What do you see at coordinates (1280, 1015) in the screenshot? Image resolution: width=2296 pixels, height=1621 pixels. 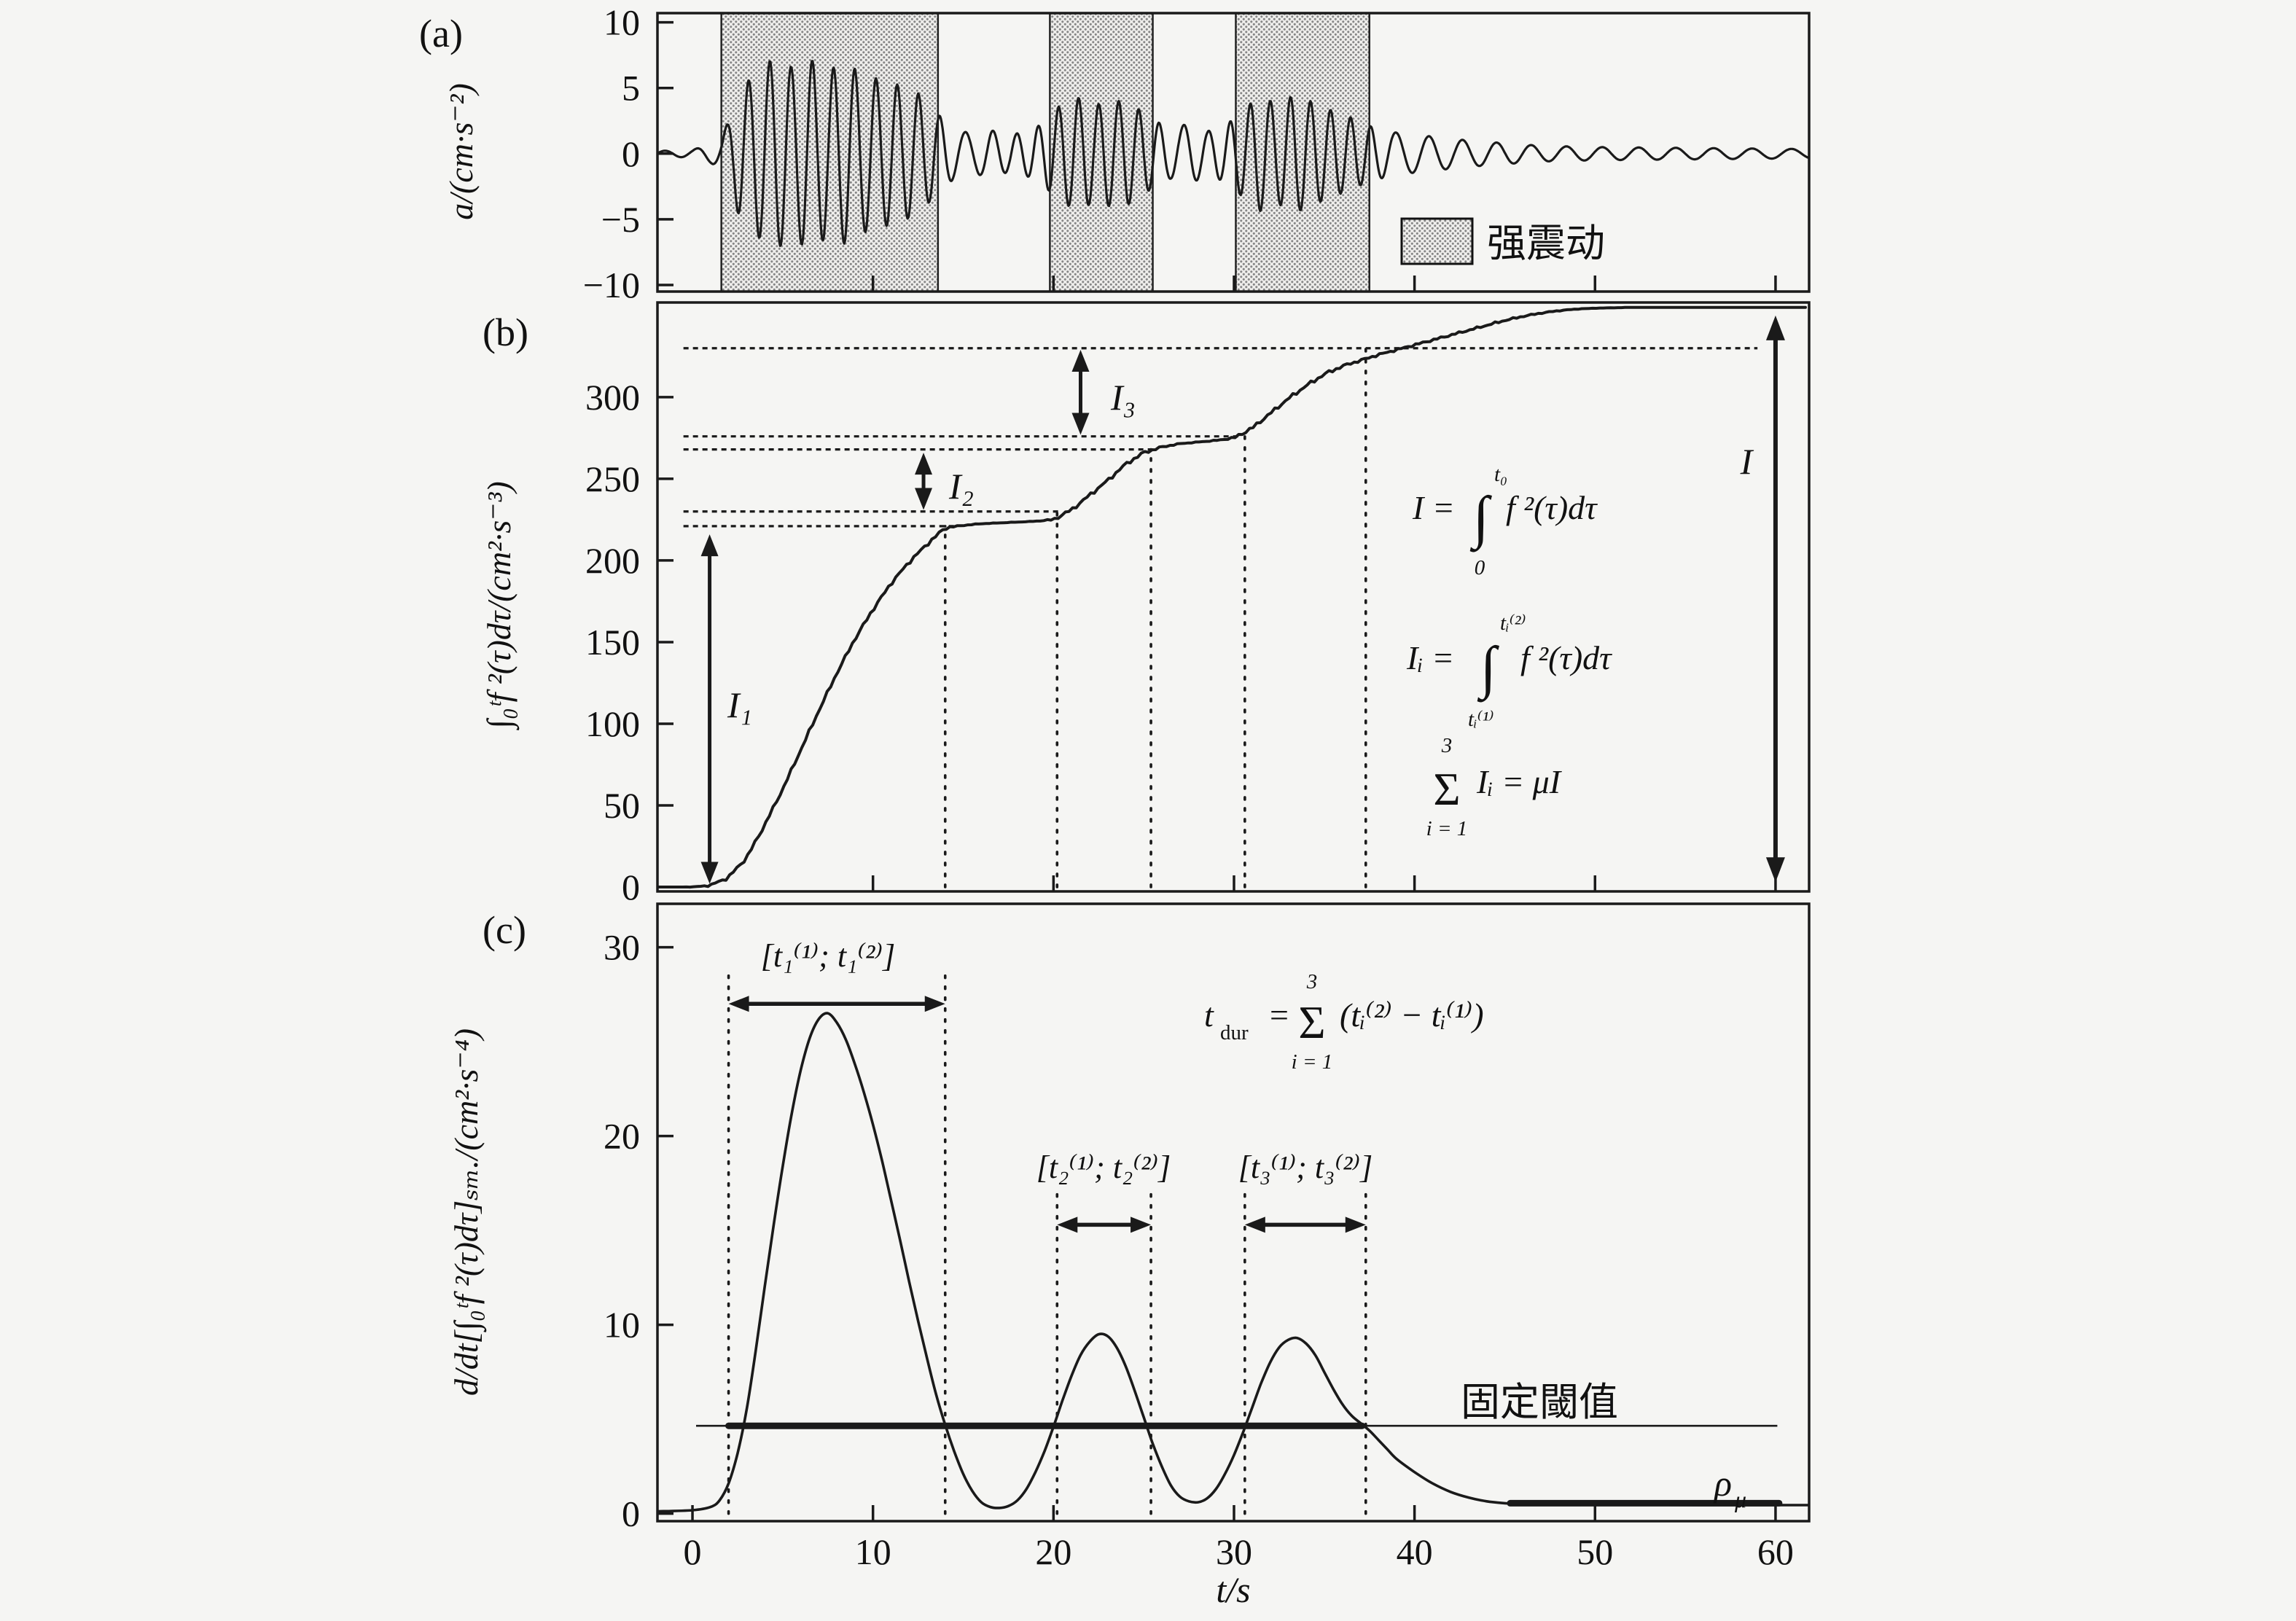 I see `formula-tdur-eq: =` at bounding box center [1280, 1015].